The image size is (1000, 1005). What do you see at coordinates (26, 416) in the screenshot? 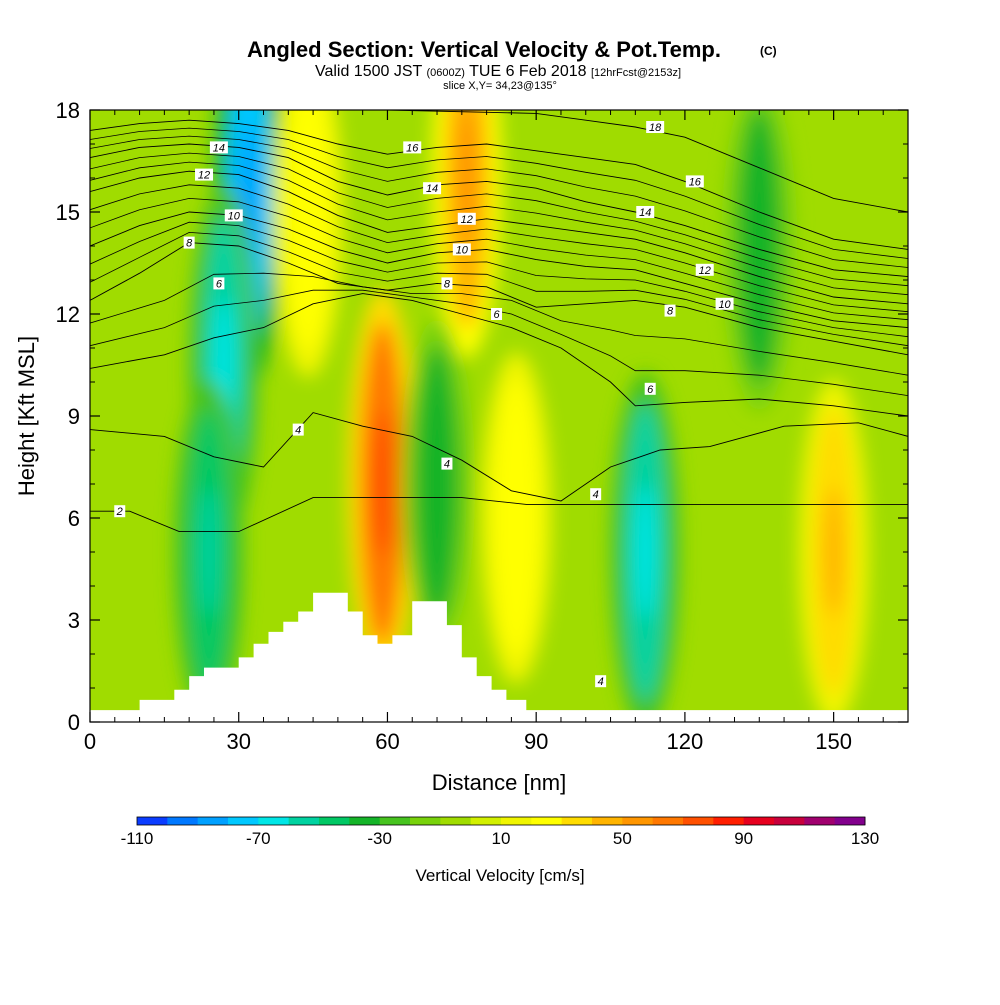
I see `y-axis-label: Height [Kft MSL]` at bounding box center [26, 416].